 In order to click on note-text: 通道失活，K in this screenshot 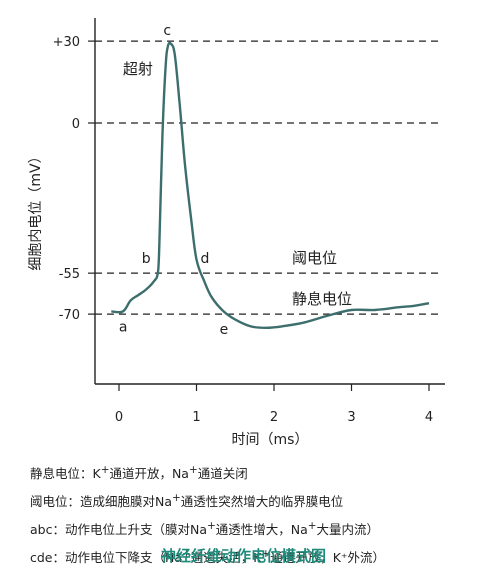, I will do `click(226, 558)`.